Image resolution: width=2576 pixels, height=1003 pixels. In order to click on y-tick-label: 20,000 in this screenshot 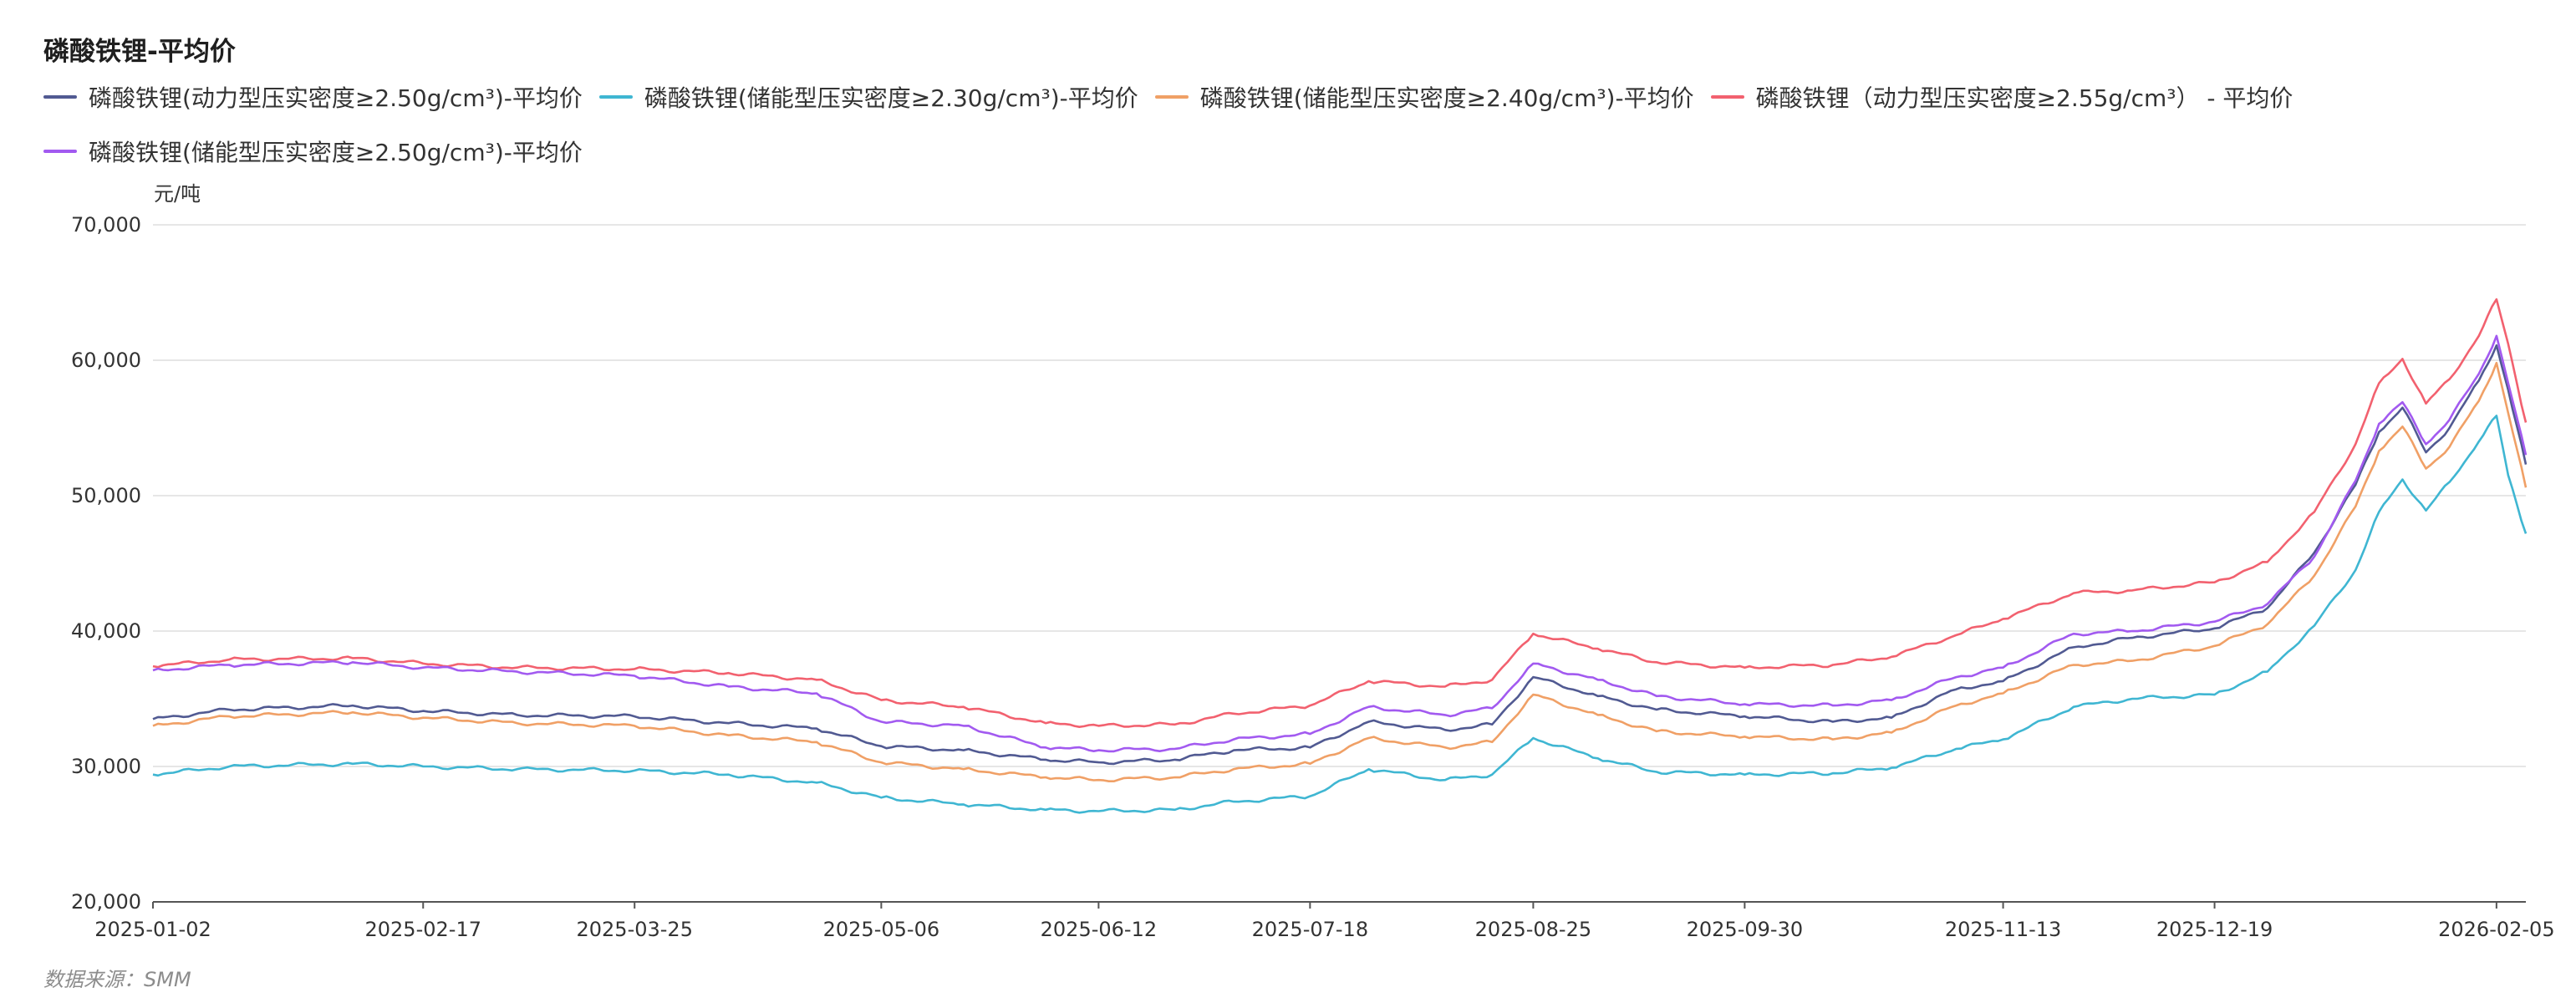, I will do `click(106, 902)`.